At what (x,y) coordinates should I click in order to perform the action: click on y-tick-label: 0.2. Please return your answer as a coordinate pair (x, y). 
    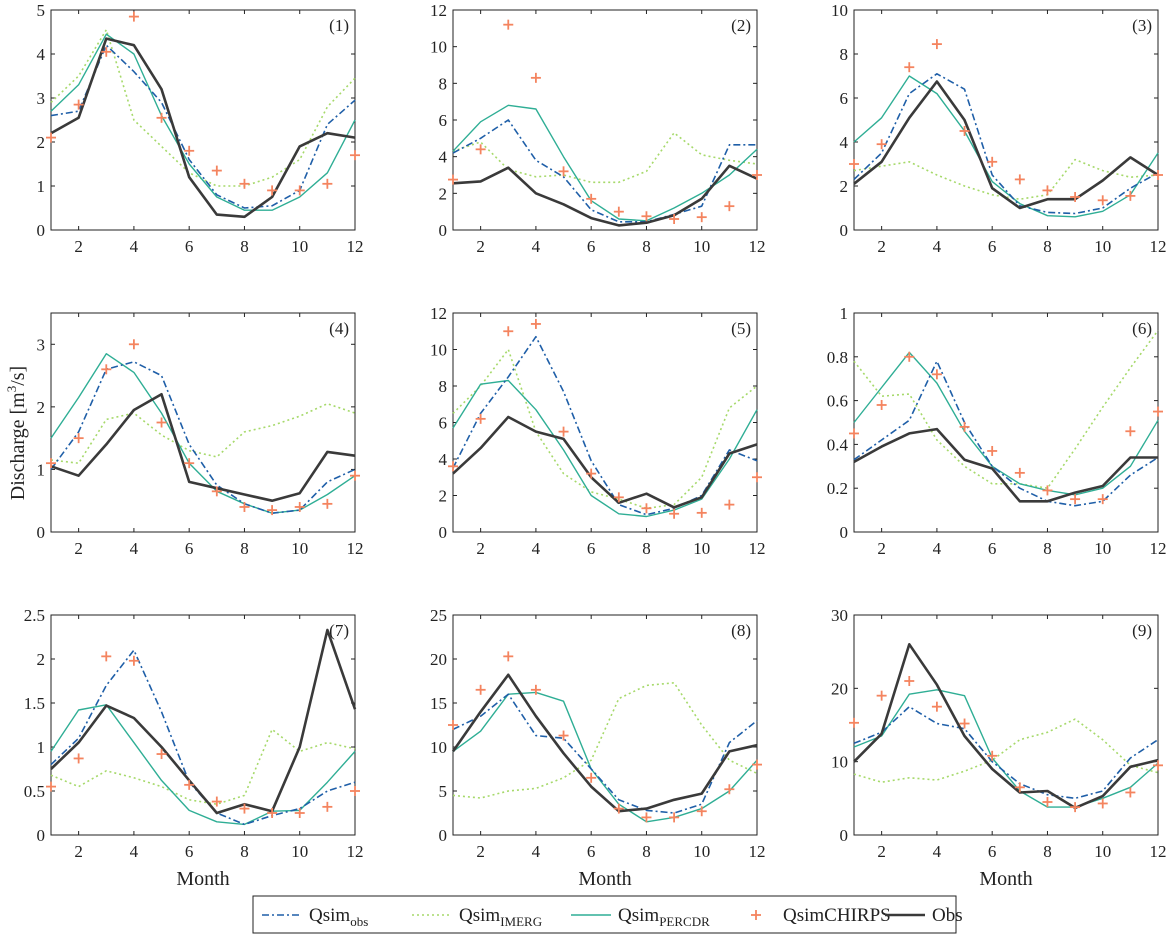
    Looking at the image, I should click on (837, 488).